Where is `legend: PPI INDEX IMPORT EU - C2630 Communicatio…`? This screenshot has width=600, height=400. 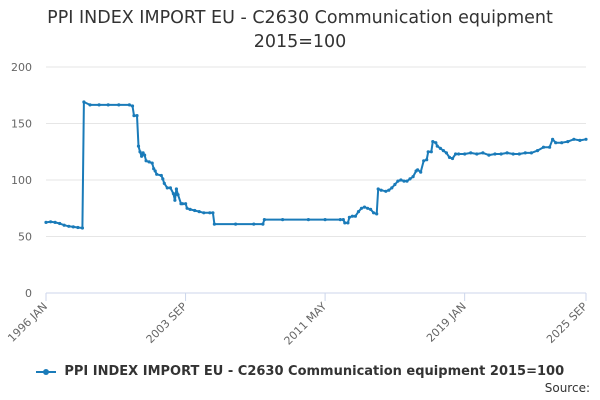 legend: PPI INDEX IMPORT EU - C2630 Communicatio… is located at coordinates (300, 371).